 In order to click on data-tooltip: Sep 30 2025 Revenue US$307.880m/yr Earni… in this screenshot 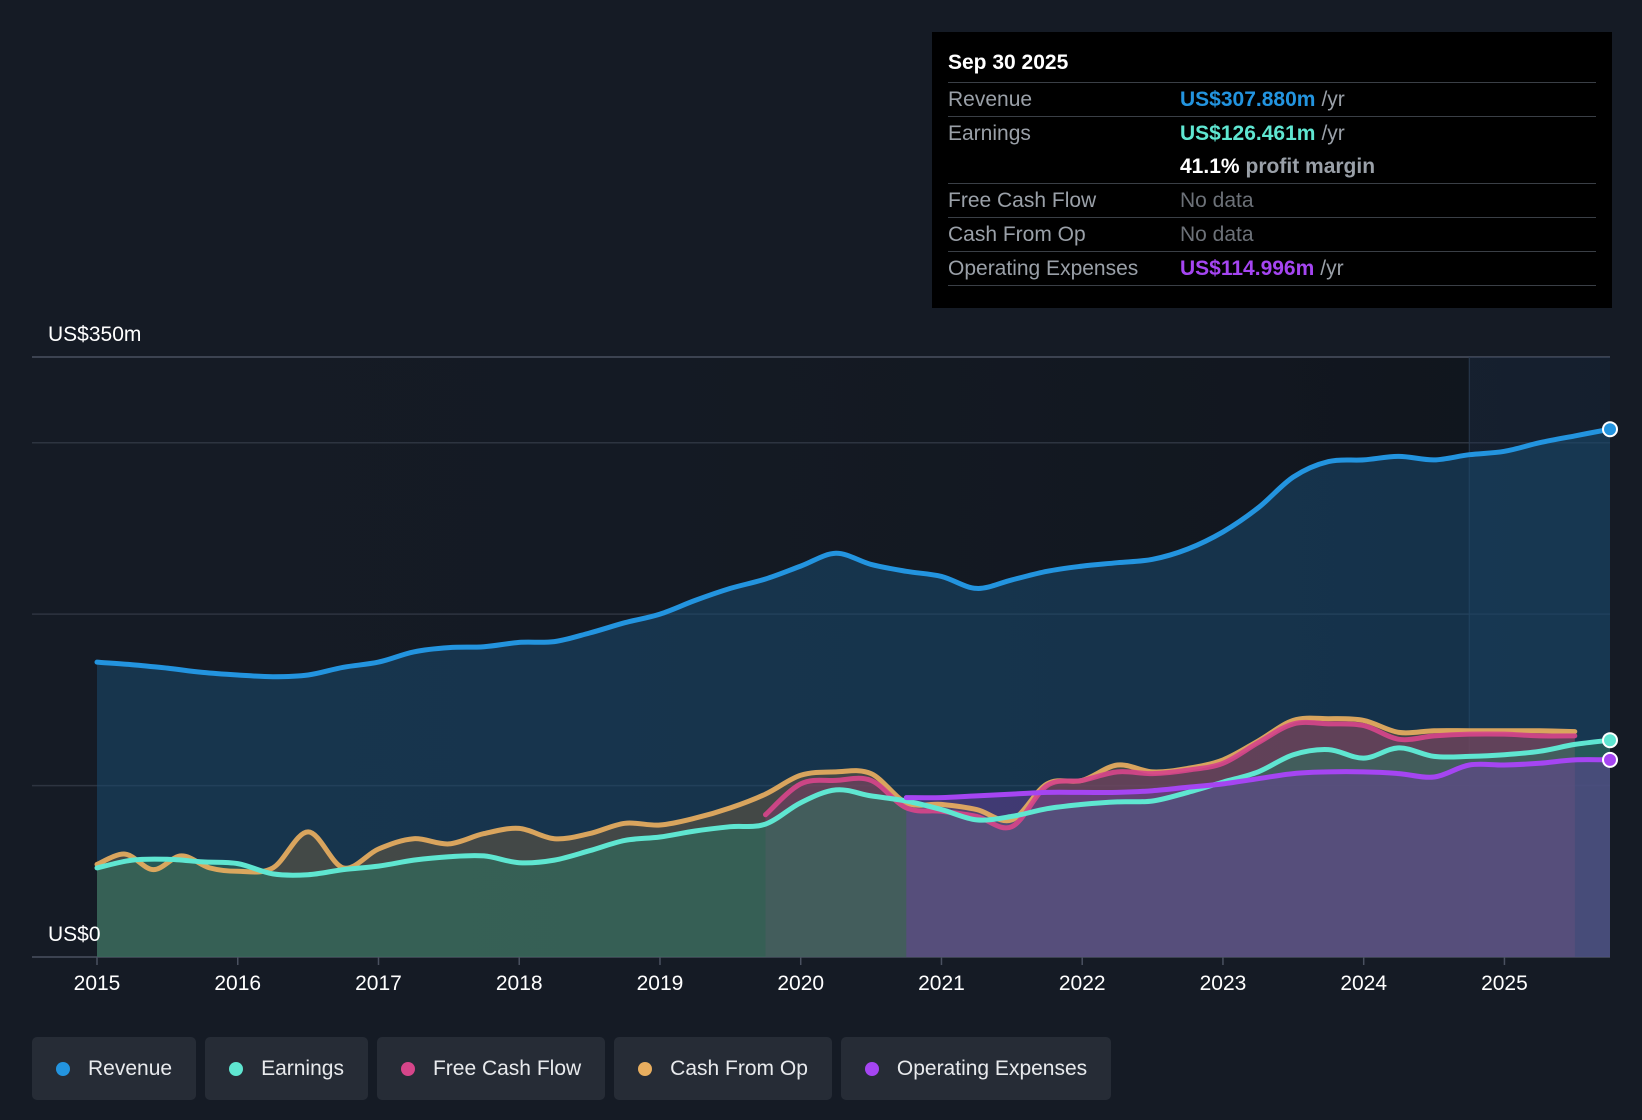, I will do `click(1272, 170)`.